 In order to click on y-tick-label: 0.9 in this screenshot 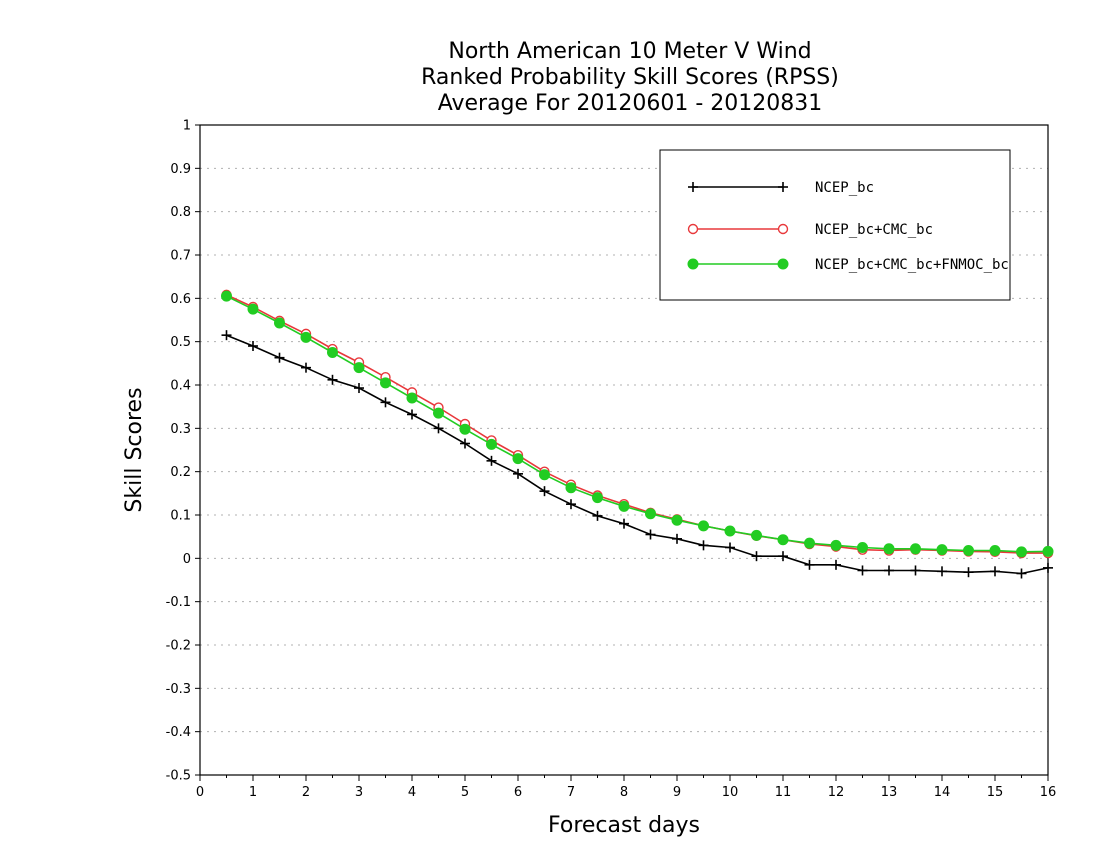, I will do `click(180, 169)`.